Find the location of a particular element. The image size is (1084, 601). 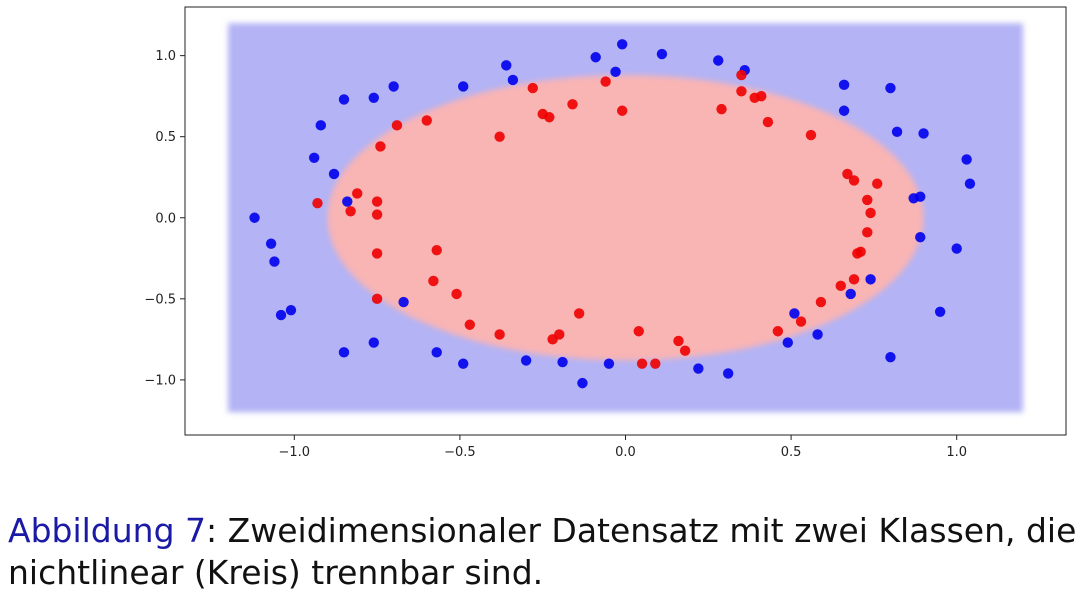

x-tick-label: −1.0 is located at coordinates (295, 452).